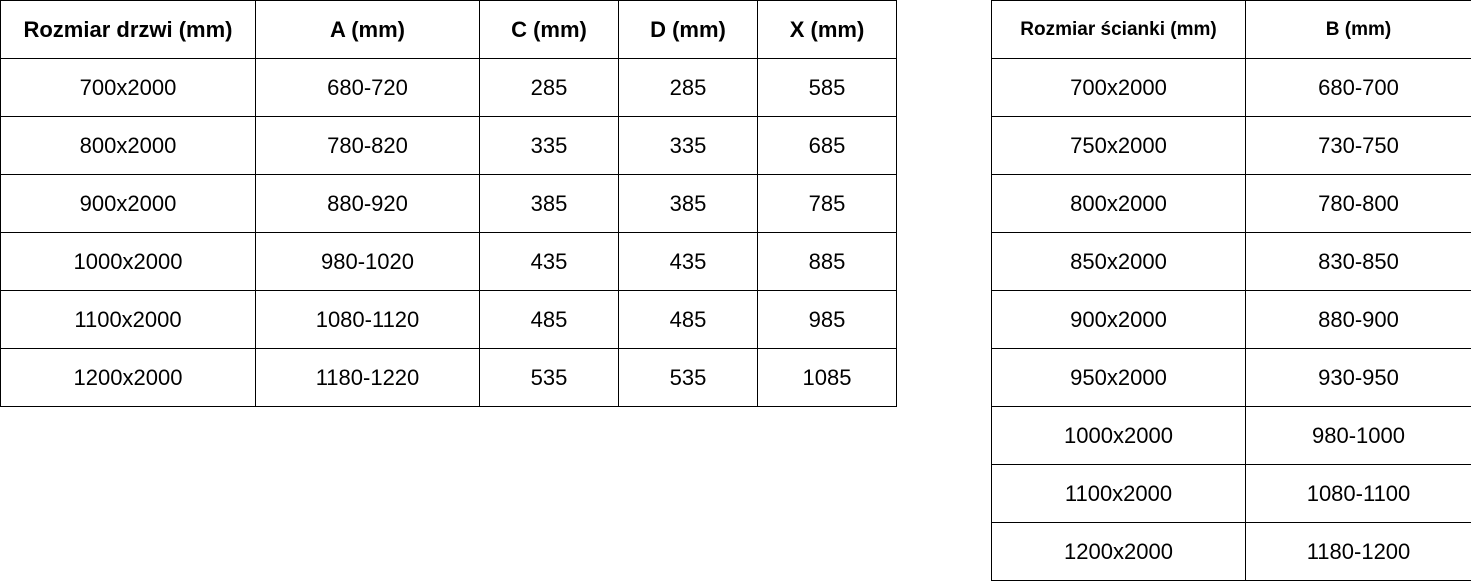 The width and height of the screenshot is (1471, 581). I want to click on table-row: 700x2000 680-700, so click(1231, 87).